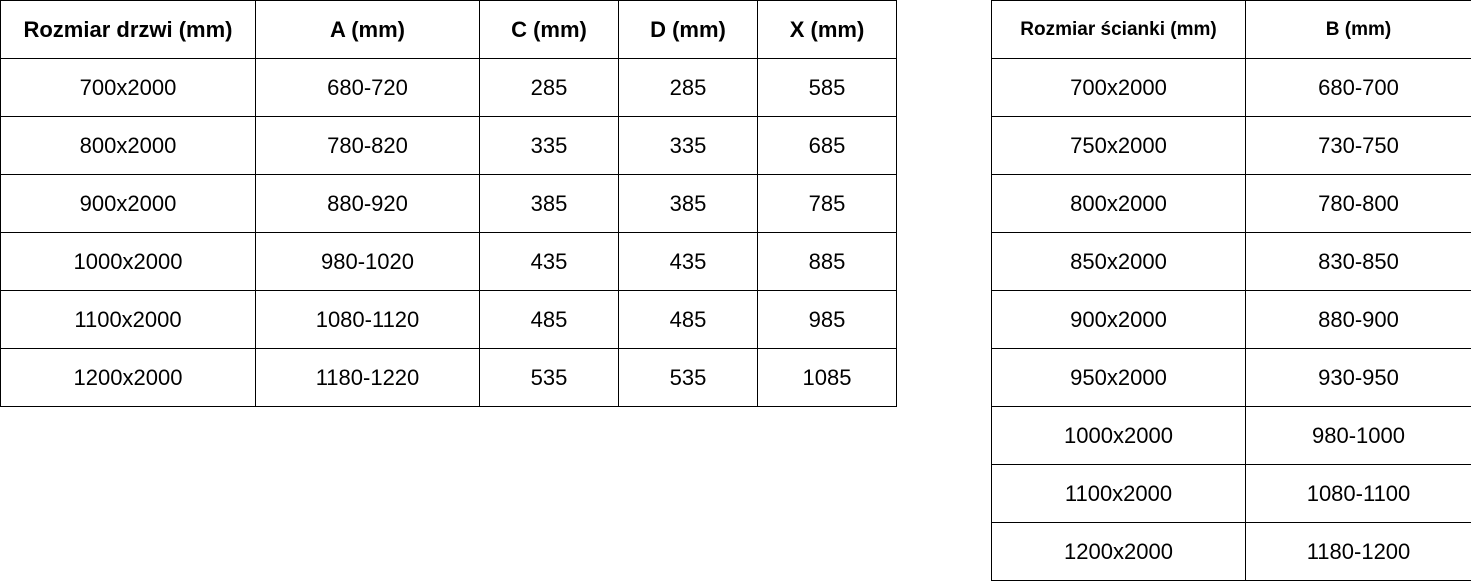 The width and height of the screenshot is (1471, 581). I want to click on table-row: 700x2000 680-700, so click(1231, 87).